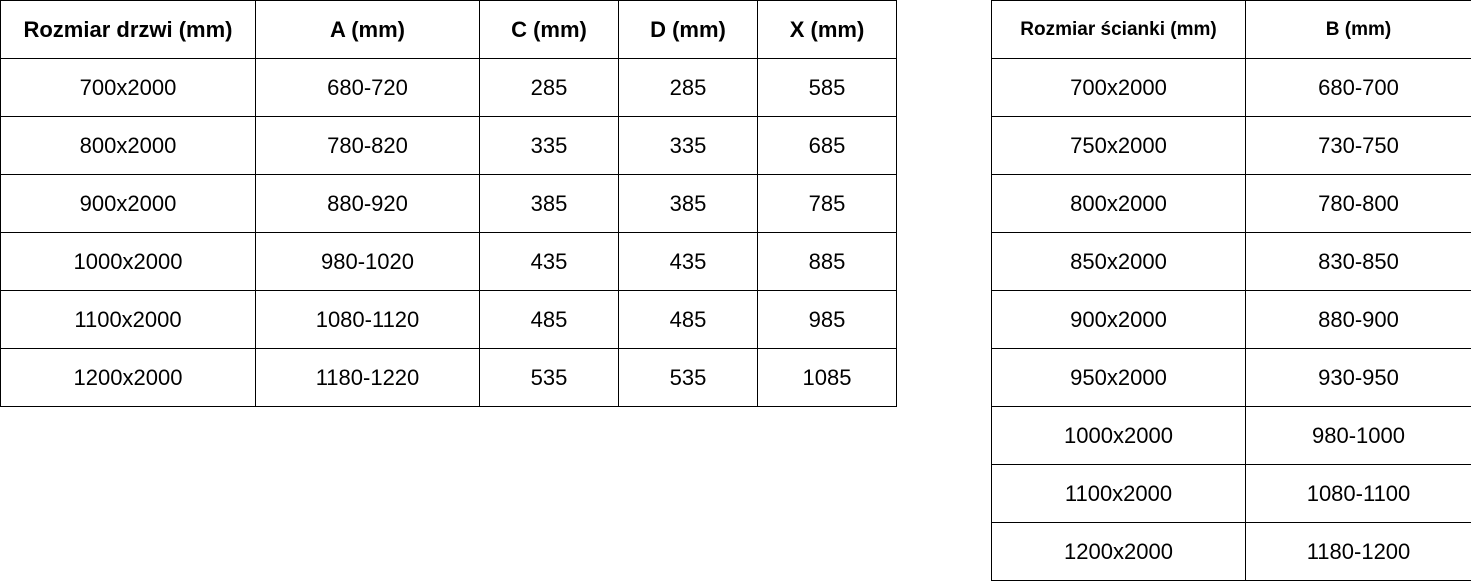 The width and height of the screenshot is (1471, 581). I want to click on table-row: 700x2000 680-700, so click(1231, 87).